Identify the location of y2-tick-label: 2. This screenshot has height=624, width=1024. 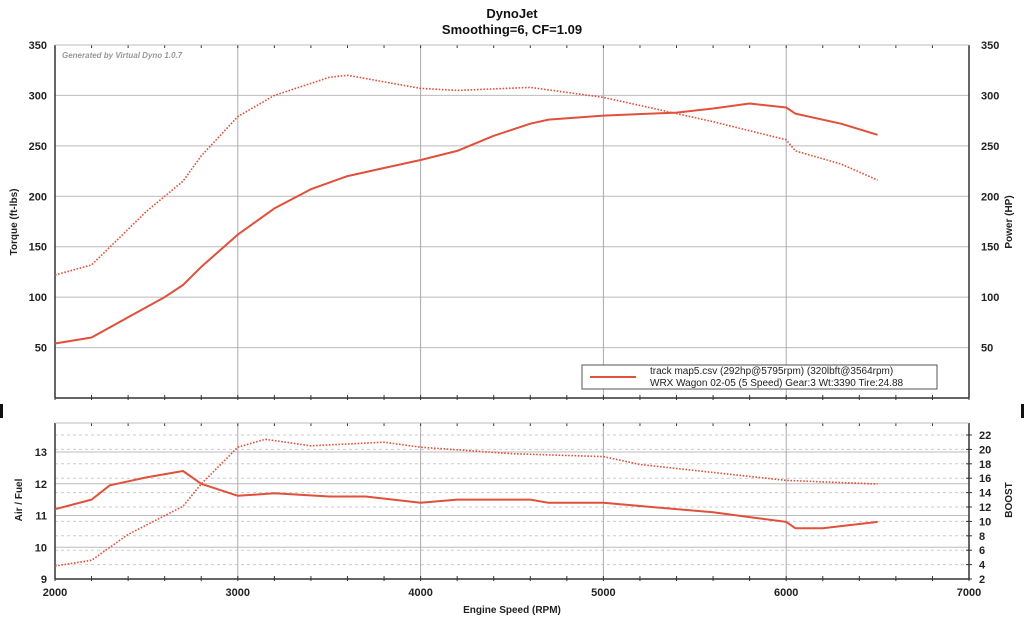
(982, 580).